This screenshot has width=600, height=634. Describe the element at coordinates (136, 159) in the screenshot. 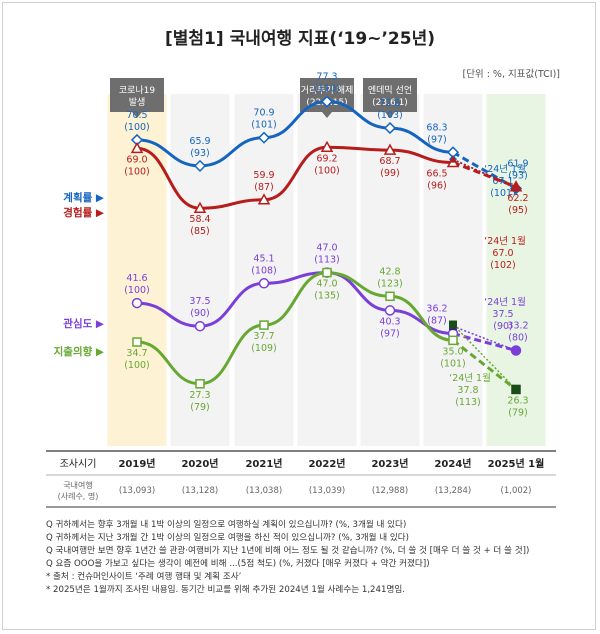

I see `data-label-value: 69.0` at that location.